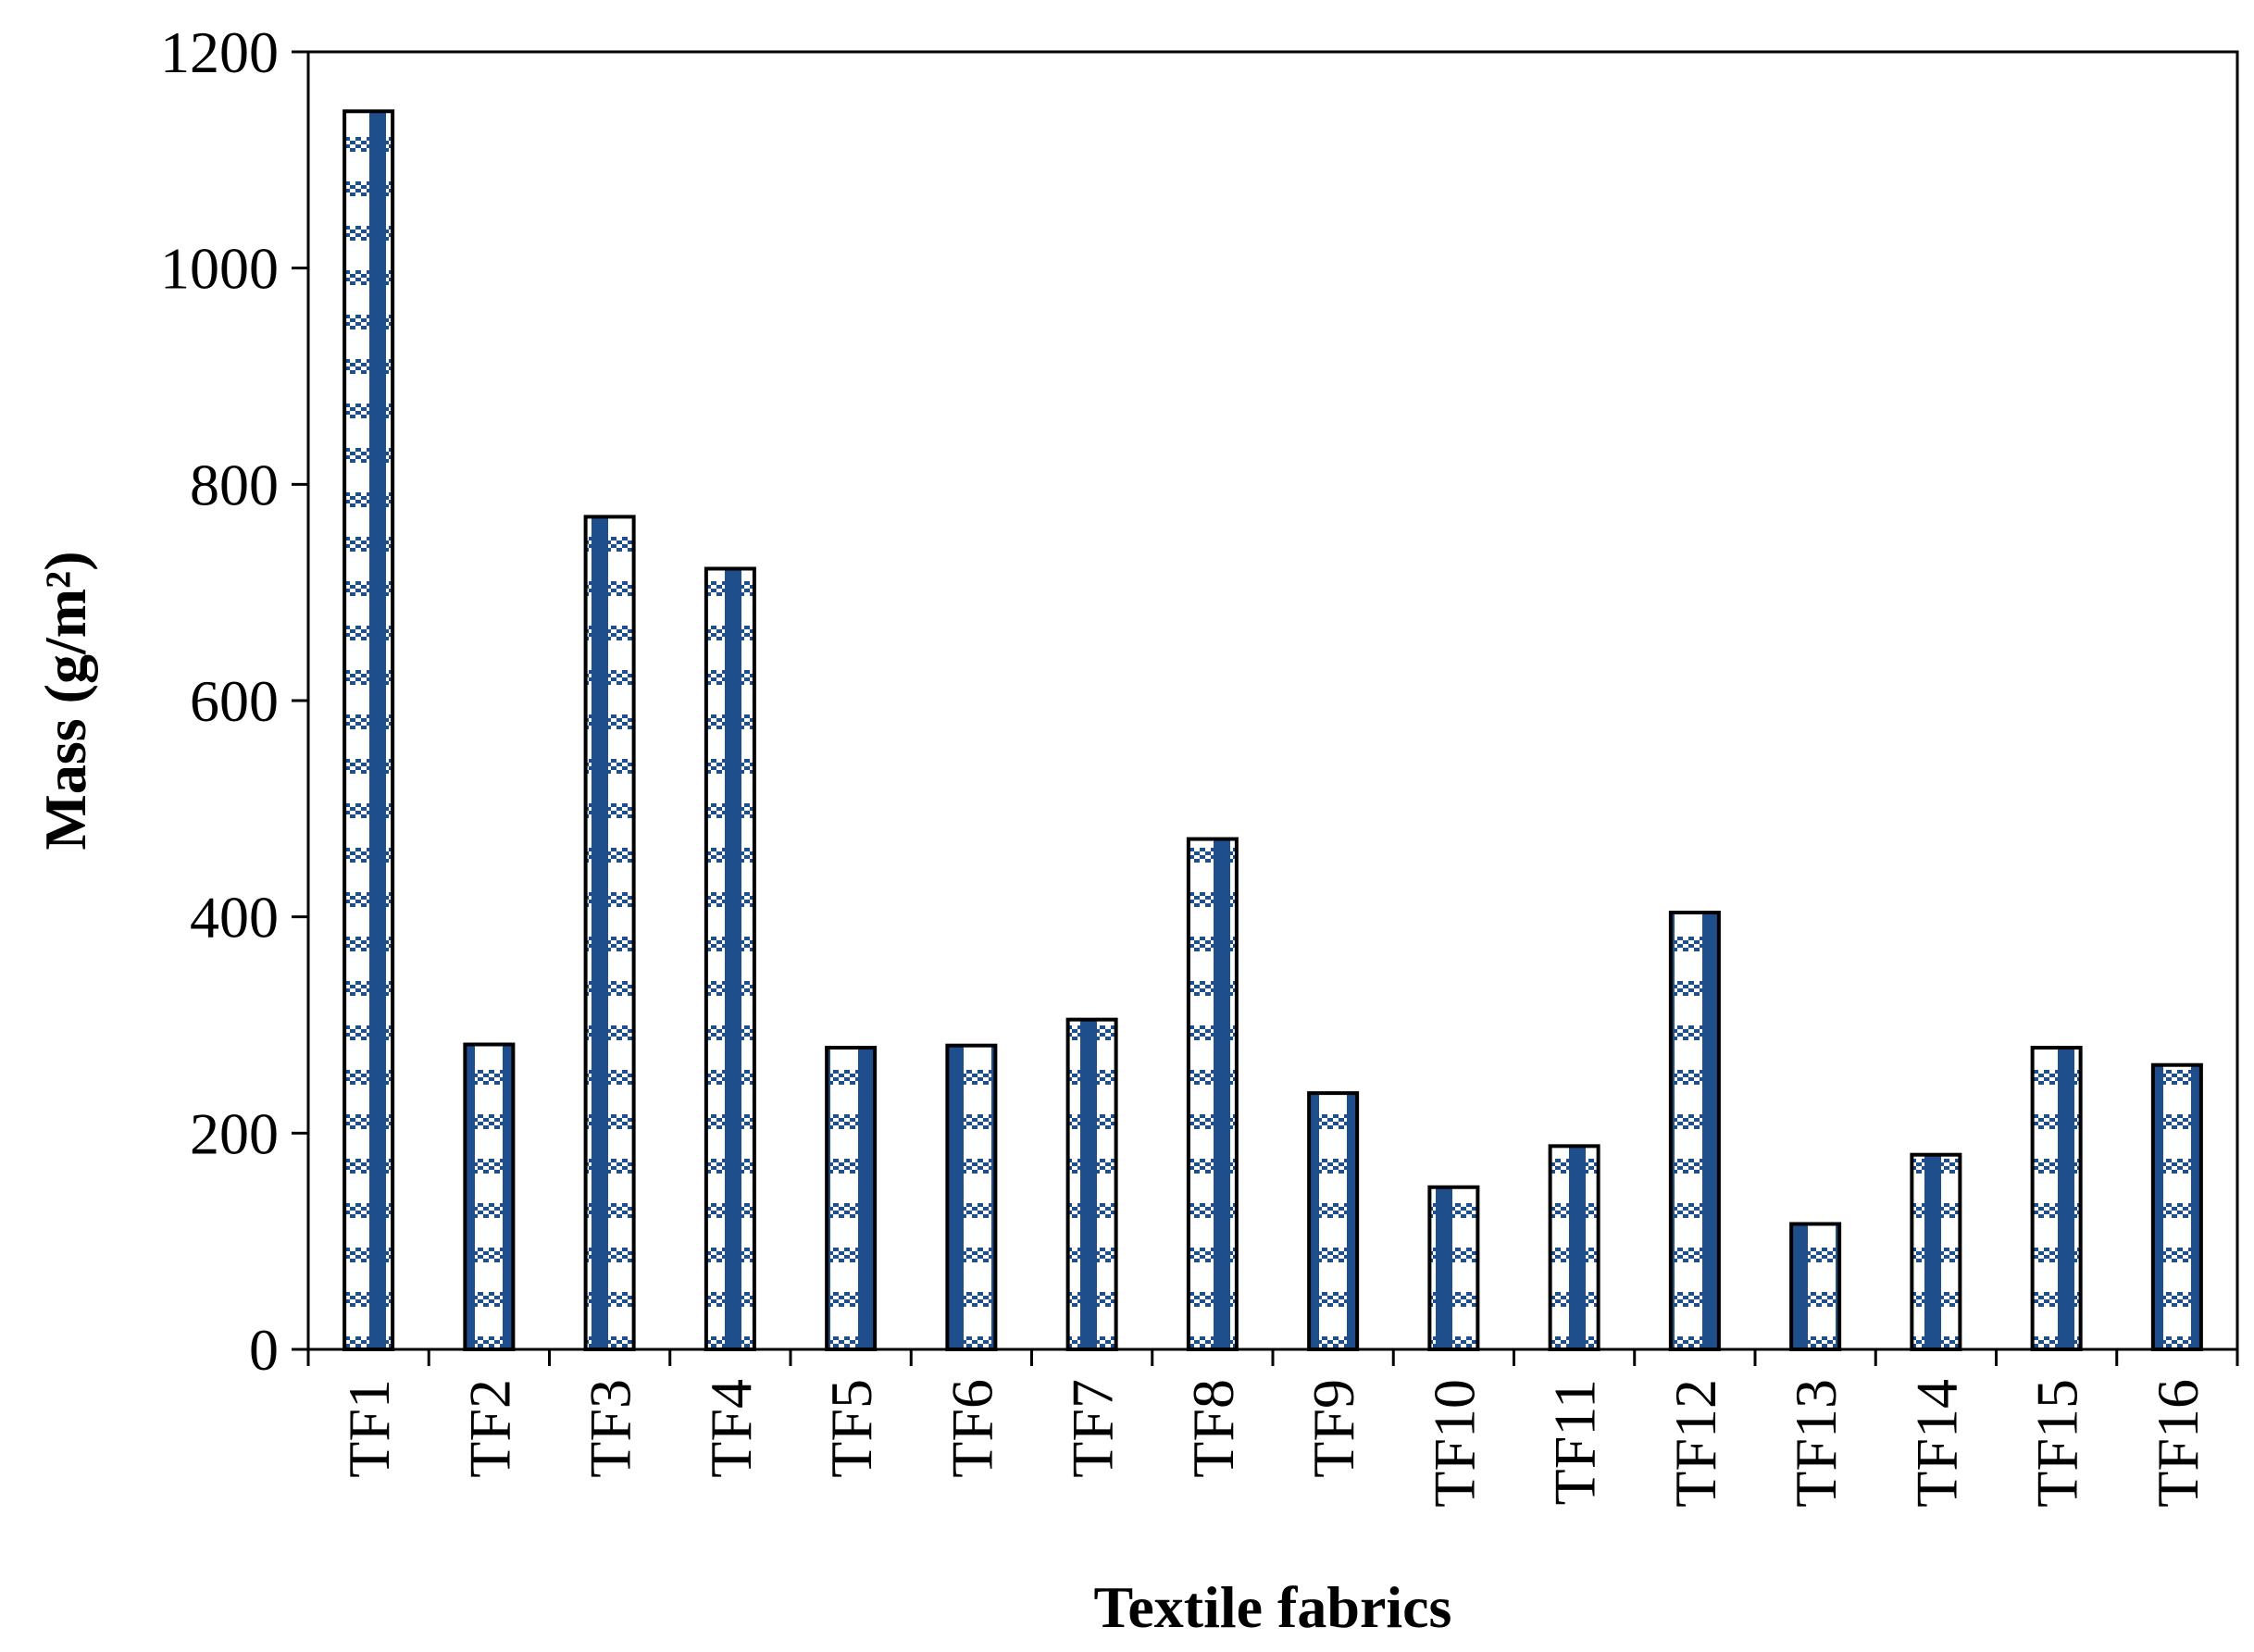  Describe the element at coordinates (489, 1197) in the screenshot. I see `bar-tf2` at that location.